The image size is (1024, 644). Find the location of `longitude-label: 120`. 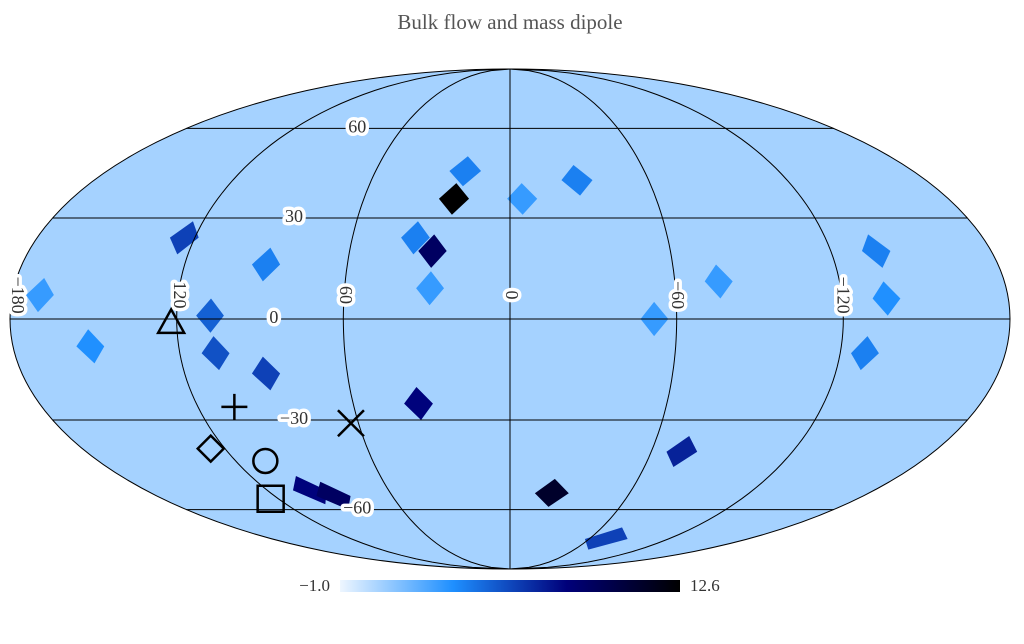

longitude-label: 120 is located at coordinates (180, 295).